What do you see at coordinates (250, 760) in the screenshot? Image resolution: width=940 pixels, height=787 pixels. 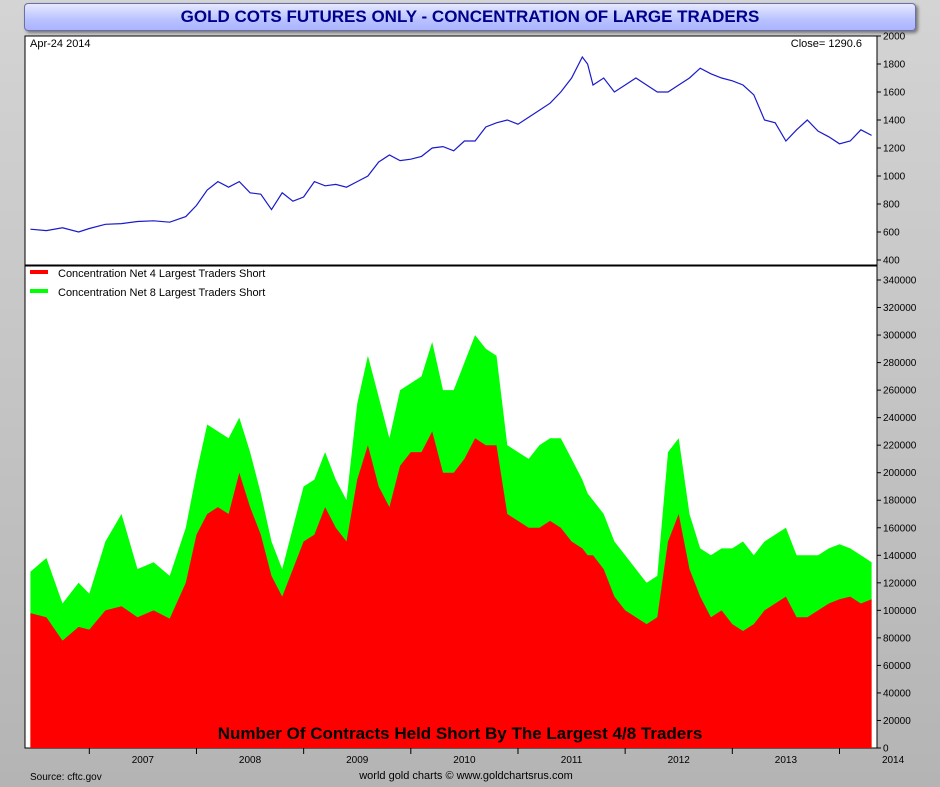 I see `x-tick-label: 2008` at bounding box center [250, 760].